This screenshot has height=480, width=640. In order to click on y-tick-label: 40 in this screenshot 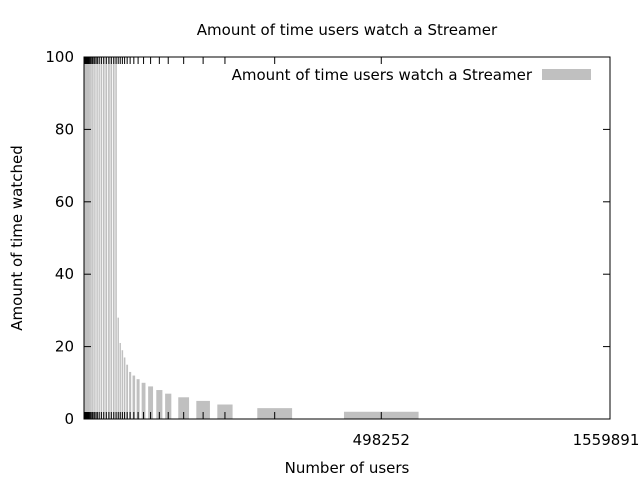, I will do `click(64, 274)`.